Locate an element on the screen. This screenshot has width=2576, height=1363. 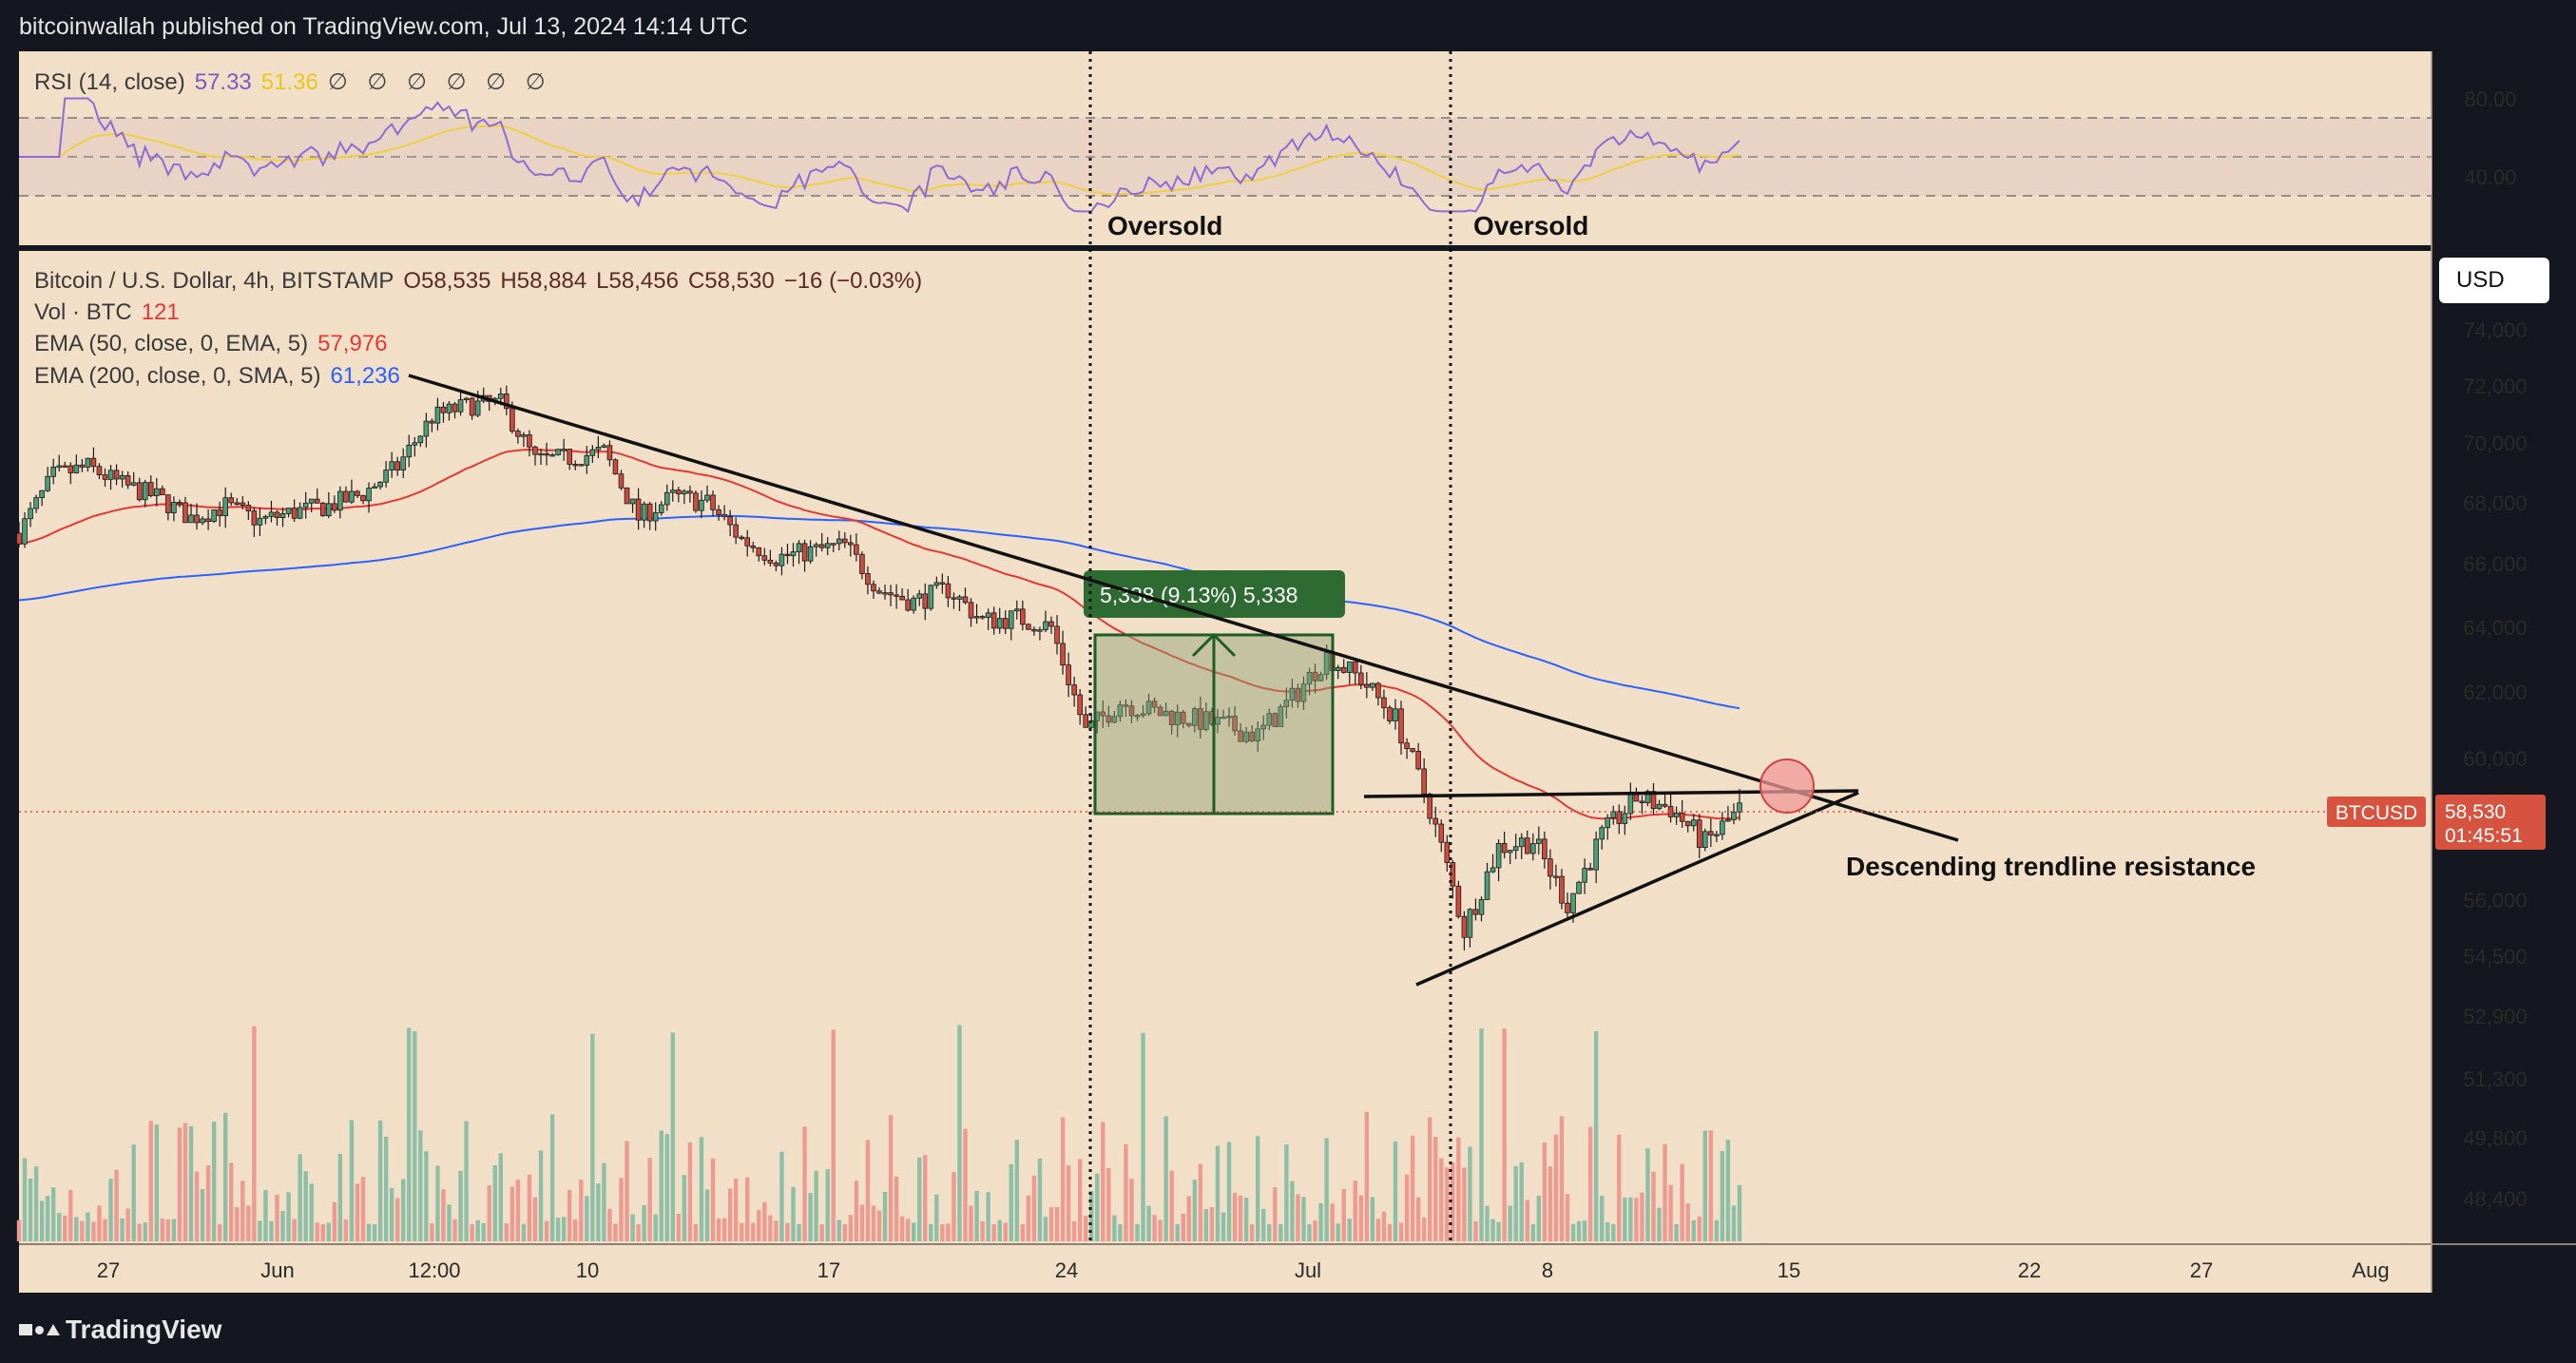
ema50-legend: EMA (50, close, 0, EMA, 5) 57,976 is located at coordinates (216, 344).